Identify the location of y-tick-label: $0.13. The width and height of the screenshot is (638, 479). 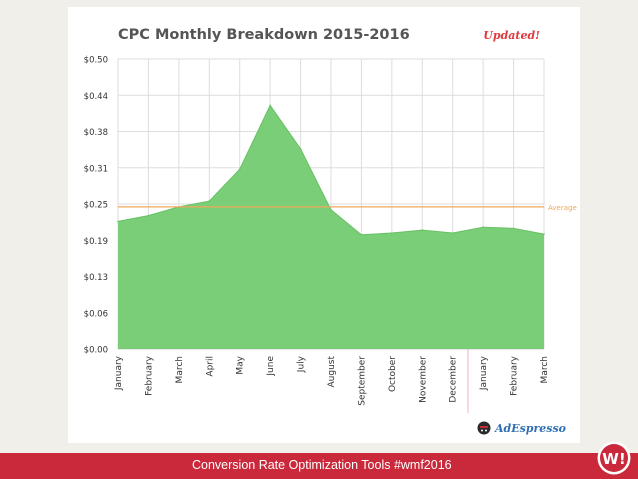
(96, 278).